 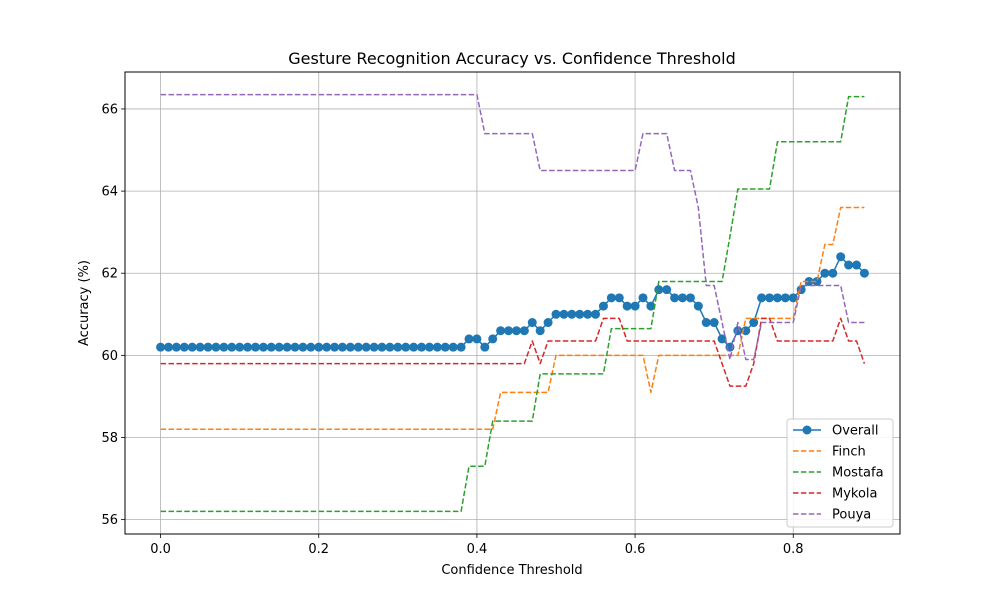 I want to click on legend-item-finch: Finch, so click(x=829, y=452).